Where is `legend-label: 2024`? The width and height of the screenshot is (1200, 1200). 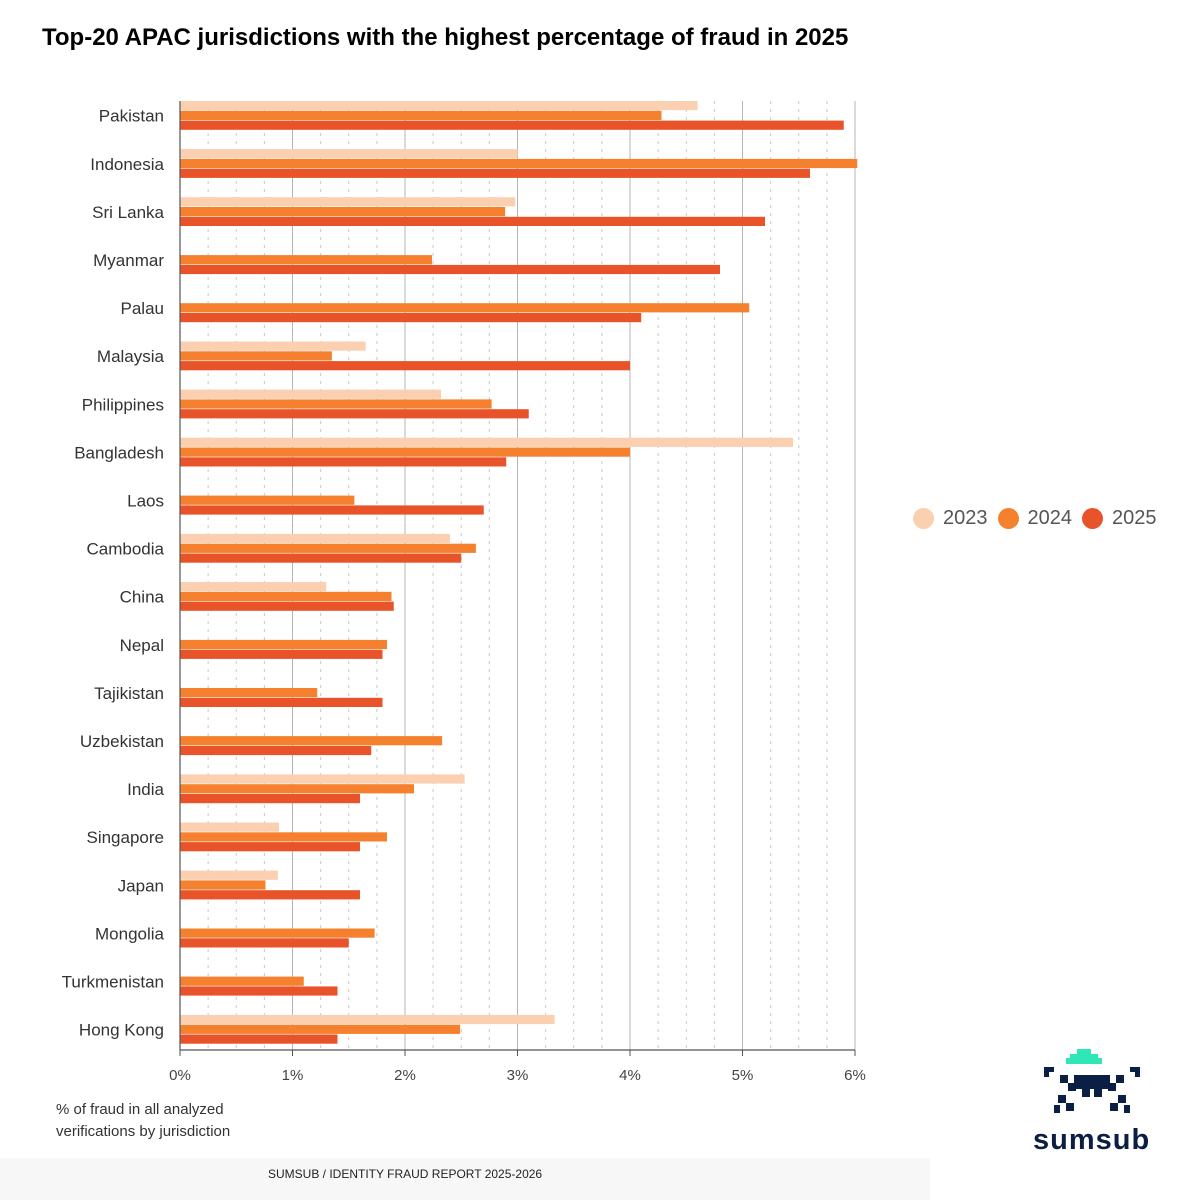 legend-label: 2024 is located at coordinates (1050, 518).